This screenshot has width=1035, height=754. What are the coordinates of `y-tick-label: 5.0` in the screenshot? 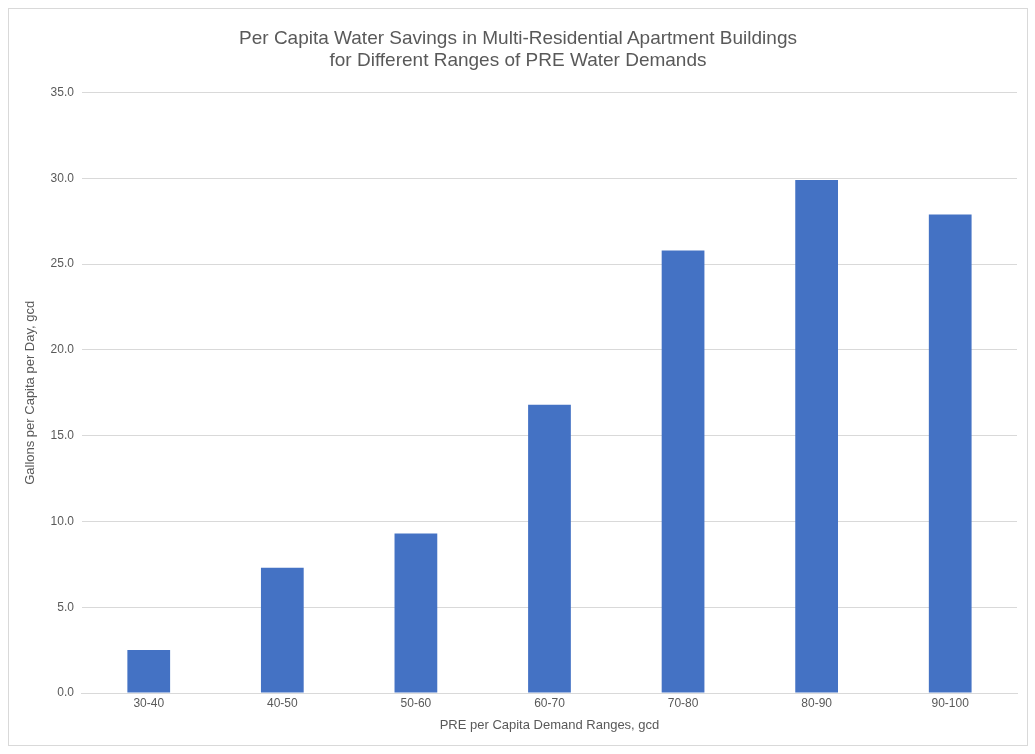 It's located at (66, 606).